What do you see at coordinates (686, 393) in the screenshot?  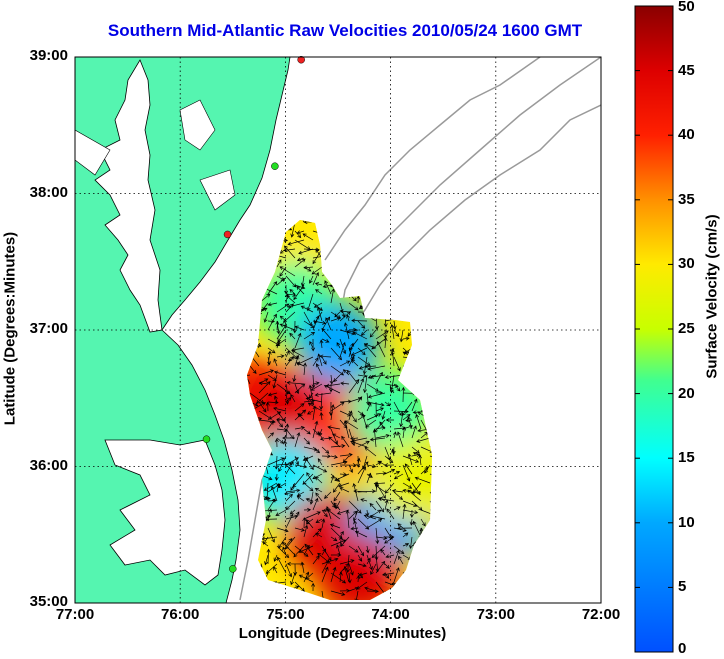 I see `colorbar-tick-label: 20` at bounding box center [686, 393].